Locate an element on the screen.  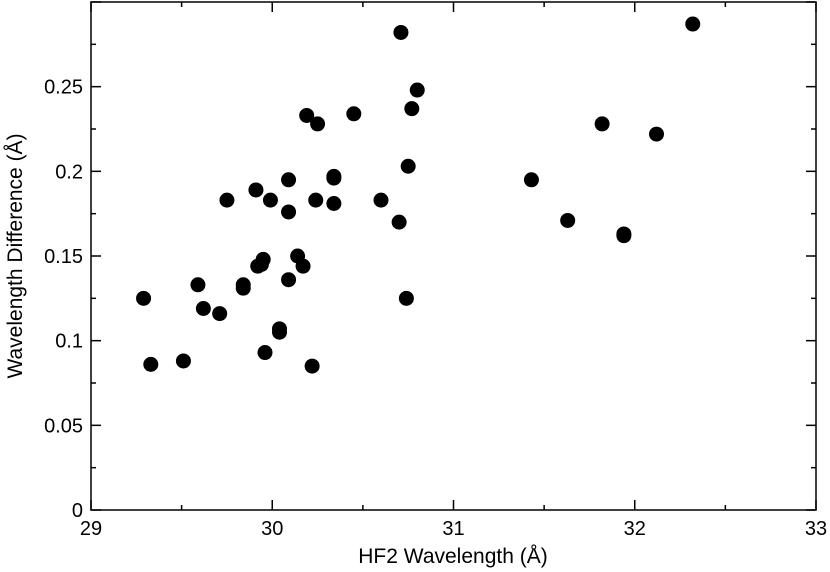
y-tick-label: 0.15 is located at coordinates (63, 257).